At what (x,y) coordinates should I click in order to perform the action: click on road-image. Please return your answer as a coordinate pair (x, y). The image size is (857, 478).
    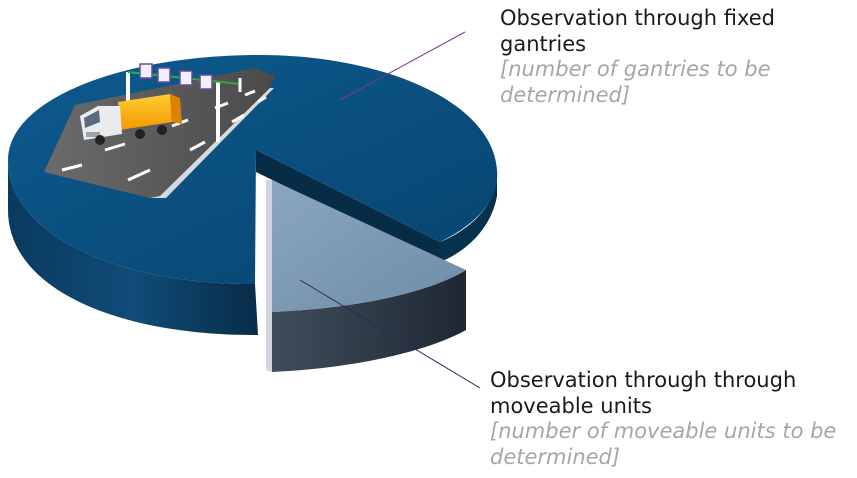
    Looking at the image, I should click on (159, 130).